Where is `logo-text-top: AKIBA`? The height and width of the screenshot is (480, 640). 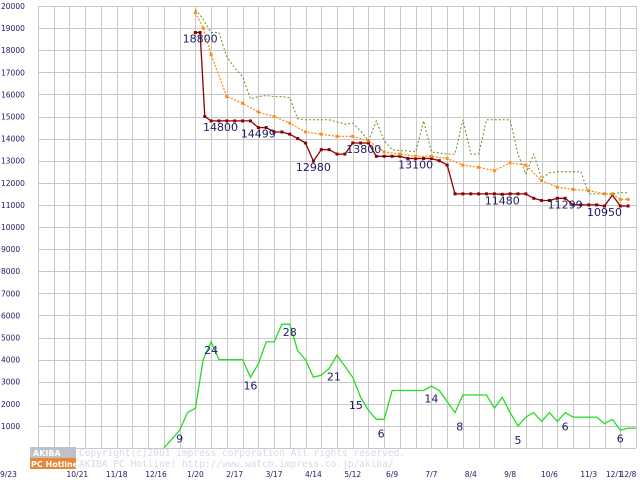
logo-text-top: AKIBA is located at coordinates (47, 453).